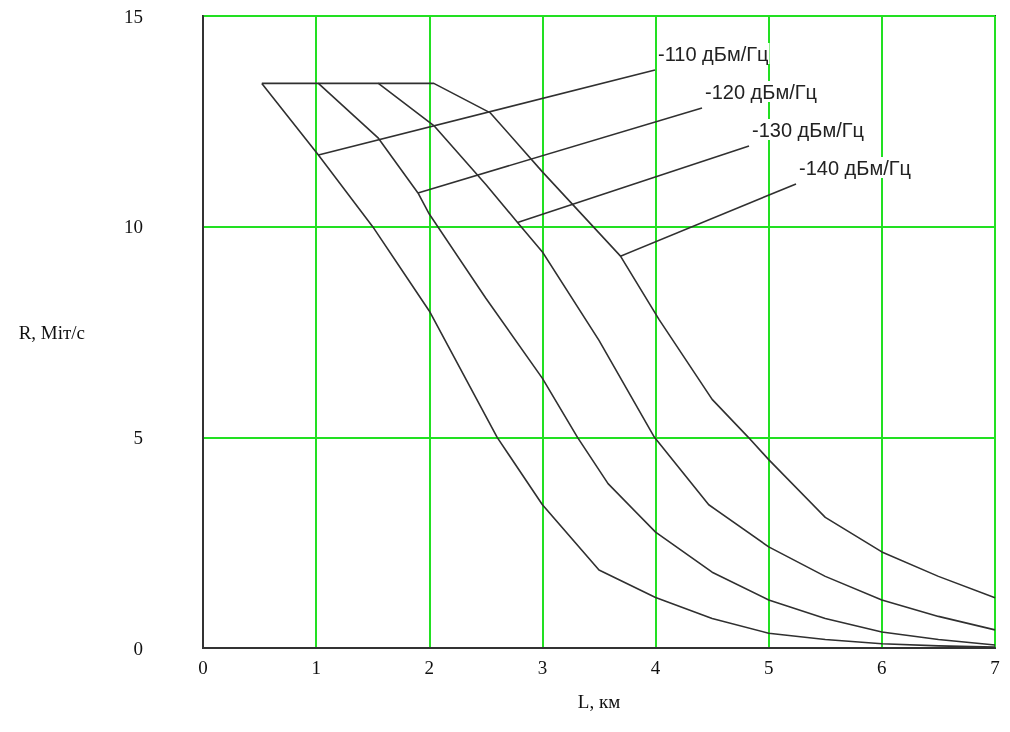 Image resolution: width=1010 pixels, height=732 pixels. What do you see at coordinates (808, 130) in the screenshot?
I see `annotation: -130 дБм/Гц` at bounding box center [808, 130].